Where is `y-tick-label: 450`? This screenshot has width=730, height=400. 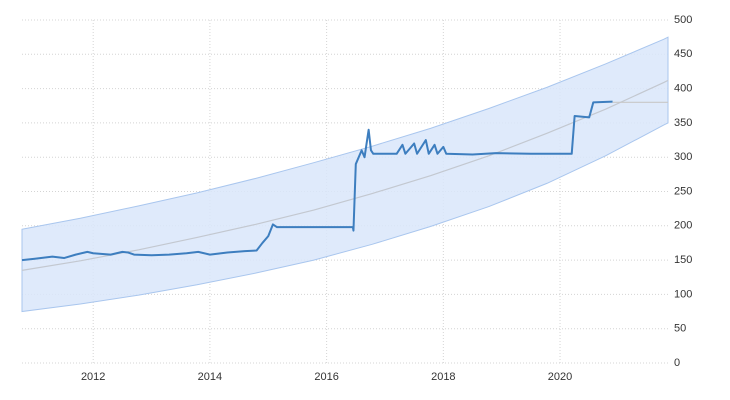
y-tick-label: 450 is located at coordinates (683, 54).